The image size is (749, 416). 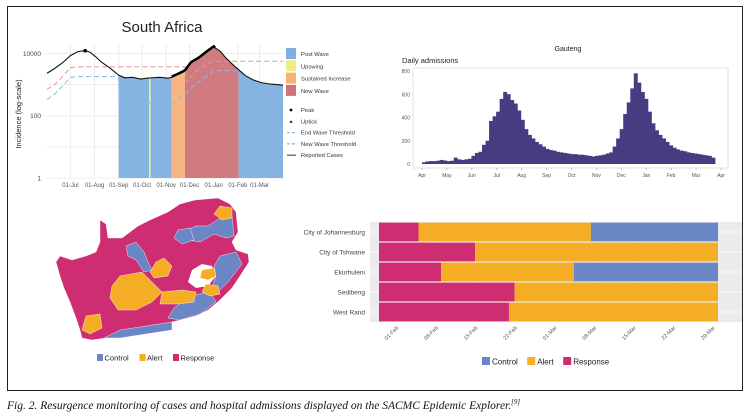 I want to click on x-tick-label: Dec, so click(x=621, y=176).